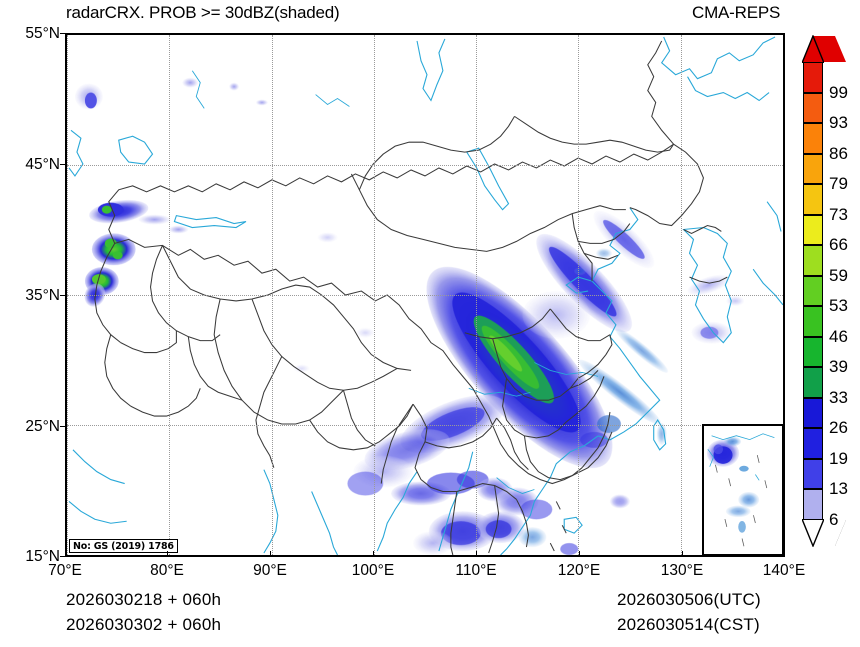 Image resolution: width=860 pixels, height=647 pixels. I want to click on init-time-cst: 2026030302 + 060h, so click(144, 624).